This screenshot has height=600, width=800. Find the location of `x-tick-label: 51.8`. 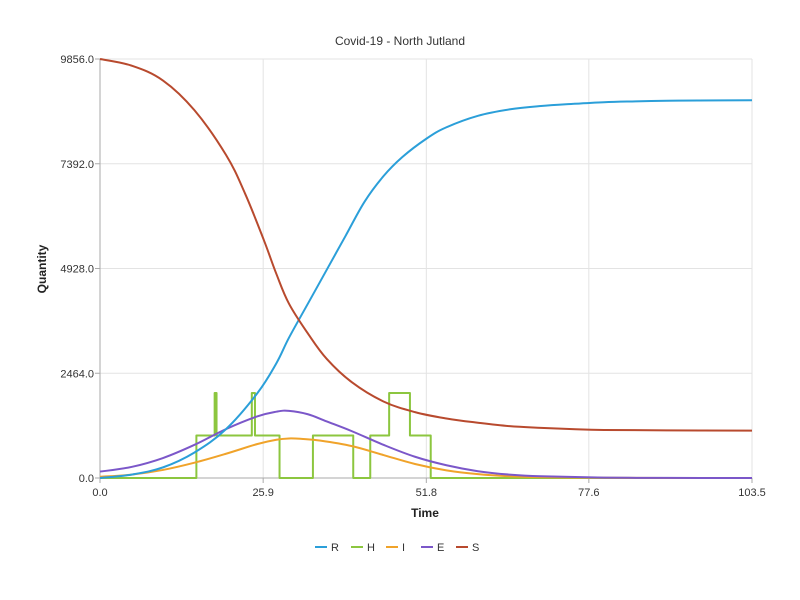

x-tick-label: 51.8 is located at coordinates (426, 493).